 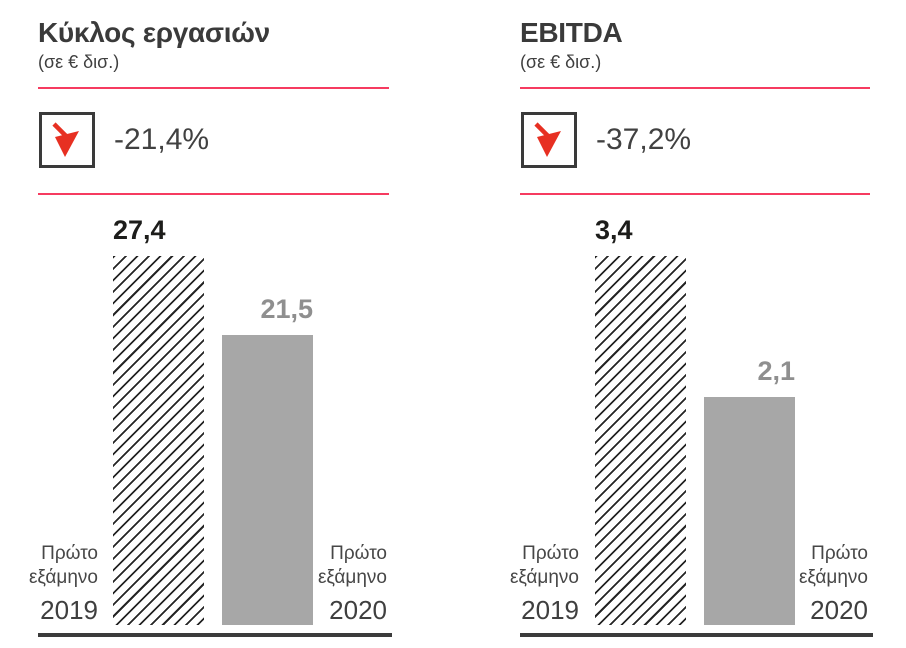 I want to click on chart-title: EBITDA, so click(x=571, y=32).